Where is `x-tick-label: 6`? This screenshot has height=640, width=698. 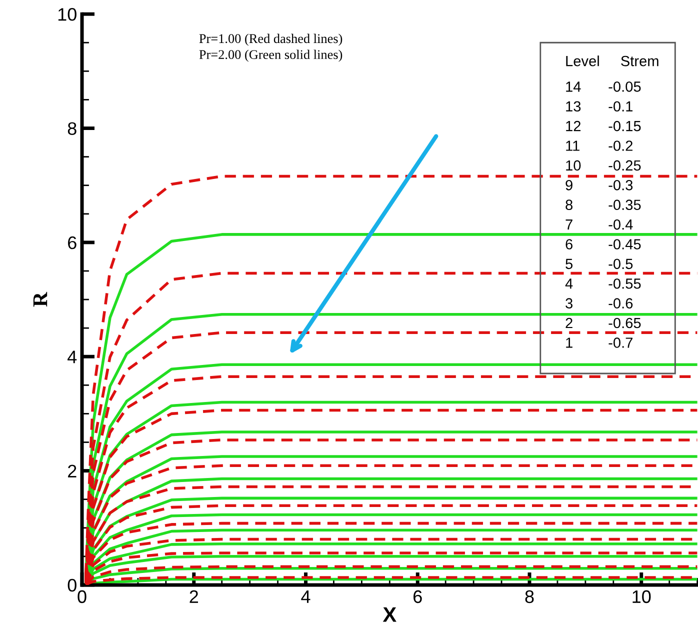 x-tick-label: 6 is located at coordinates (418, 597).